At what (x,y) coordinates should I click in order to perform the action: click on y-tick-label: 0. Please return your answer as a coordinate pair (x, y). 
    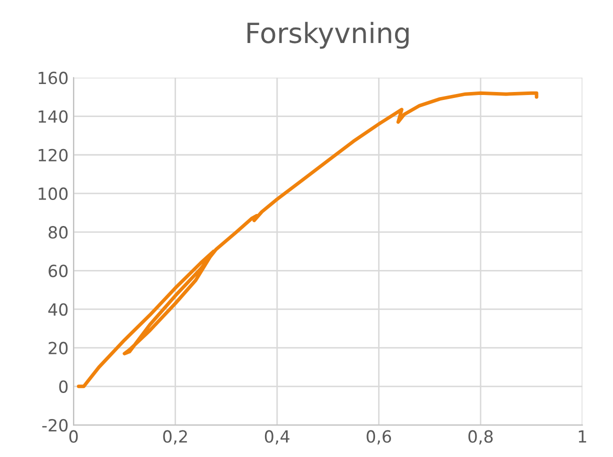
    Looking at the image, I should click on (63, 386).